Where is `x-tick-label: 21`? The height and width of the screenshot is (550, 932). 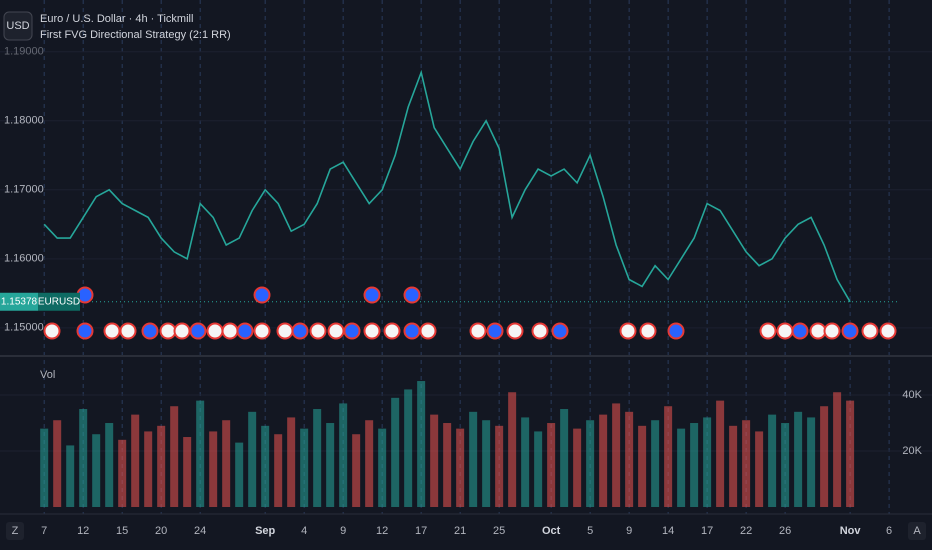 x-tick-label: 21 is located at coordinates (460, 531).